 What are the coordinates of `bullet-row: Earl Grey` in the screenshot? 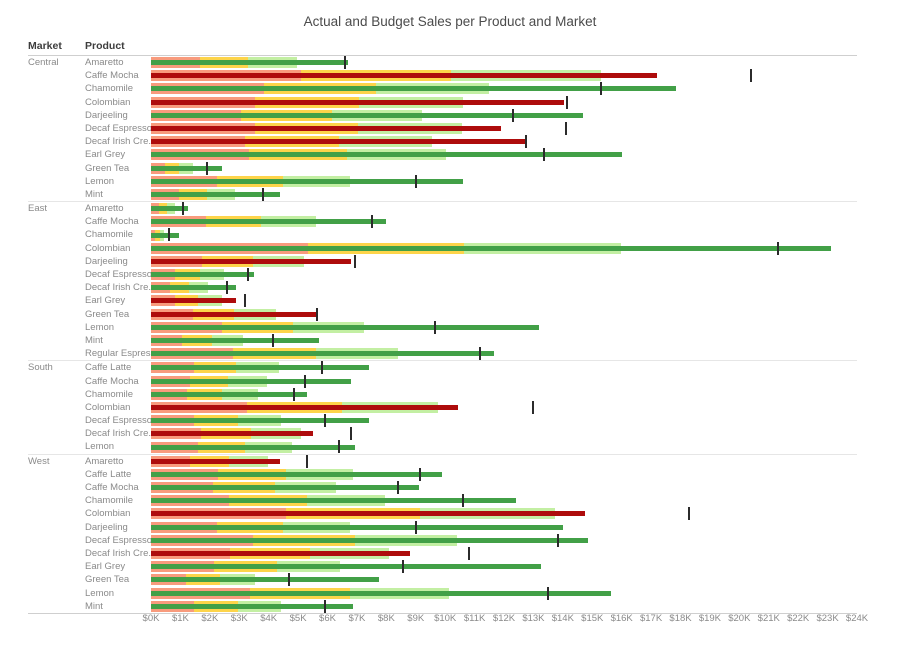 It's located at (442, 155).